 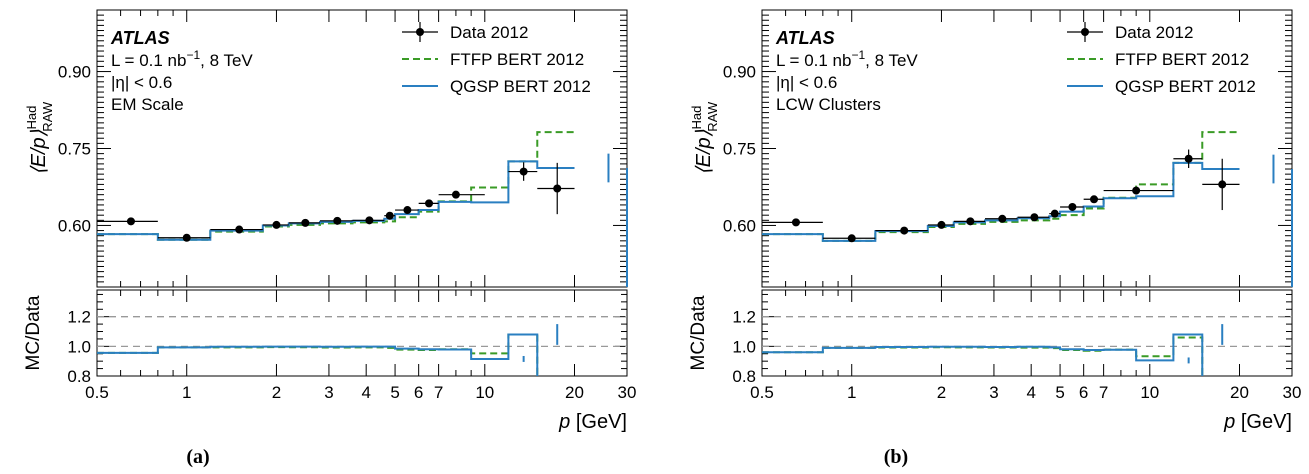 I want to click on scale-label: EM Scale, so click(x=147, y=104).